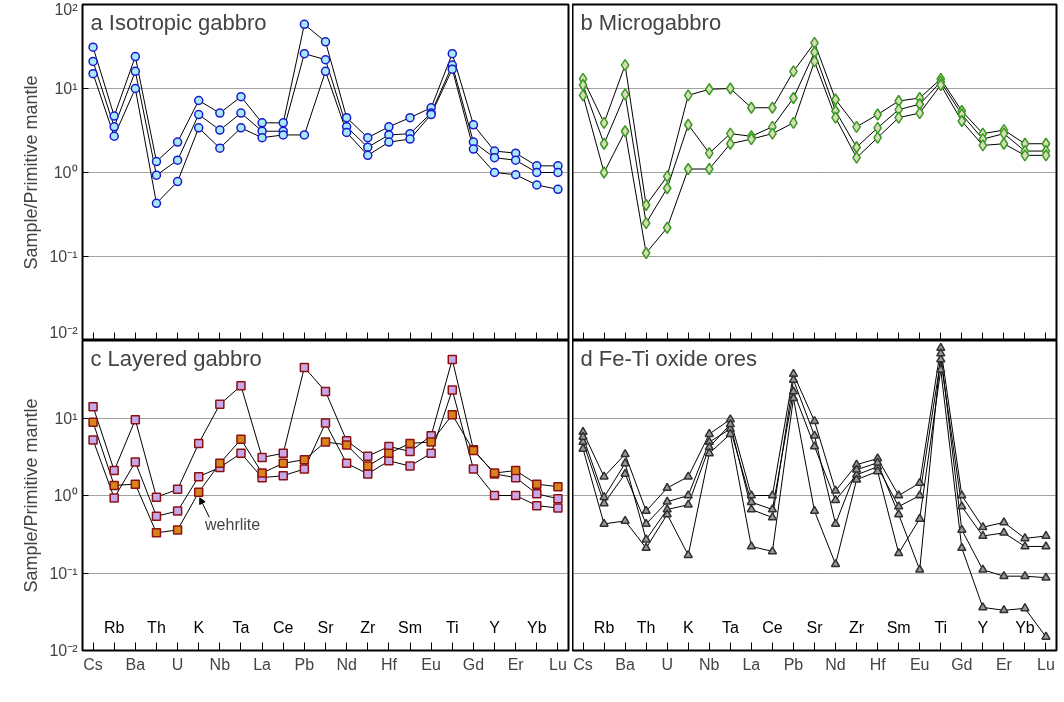 This screenshot has width=1064, height=702. What do you see at coordinates (651, 22) in the screenshot?
I see `chart-title: b Microgabbro` at bounding box center [651, 22].